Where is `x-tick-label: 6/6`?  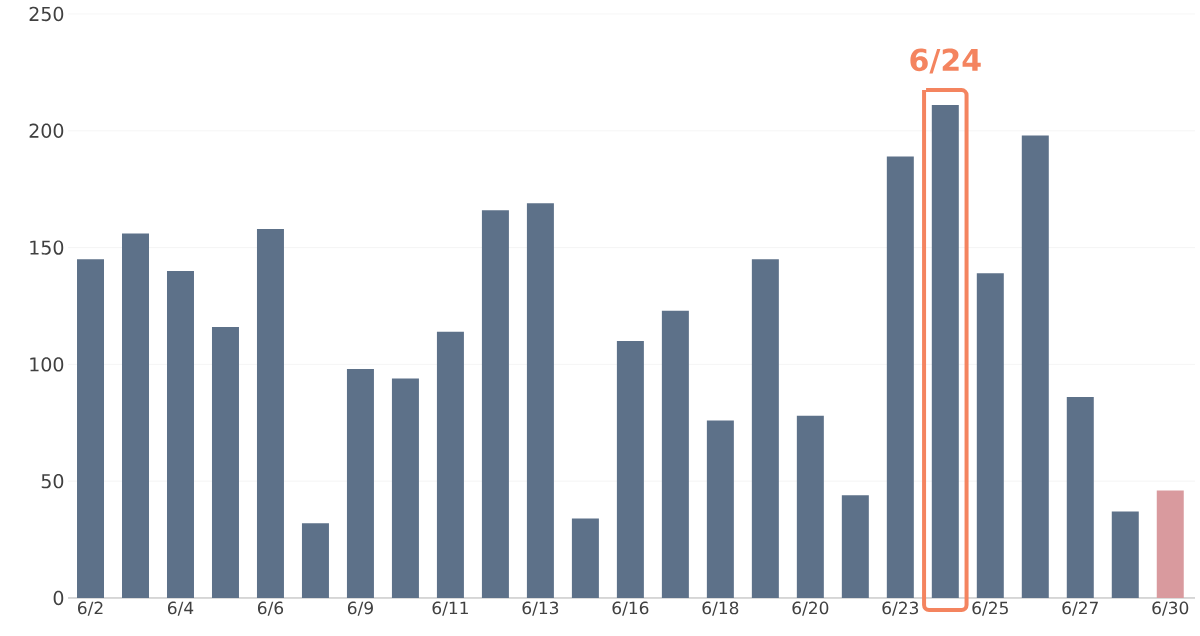
x-tick-label: 6/6 is located at coordinates (270, 608).